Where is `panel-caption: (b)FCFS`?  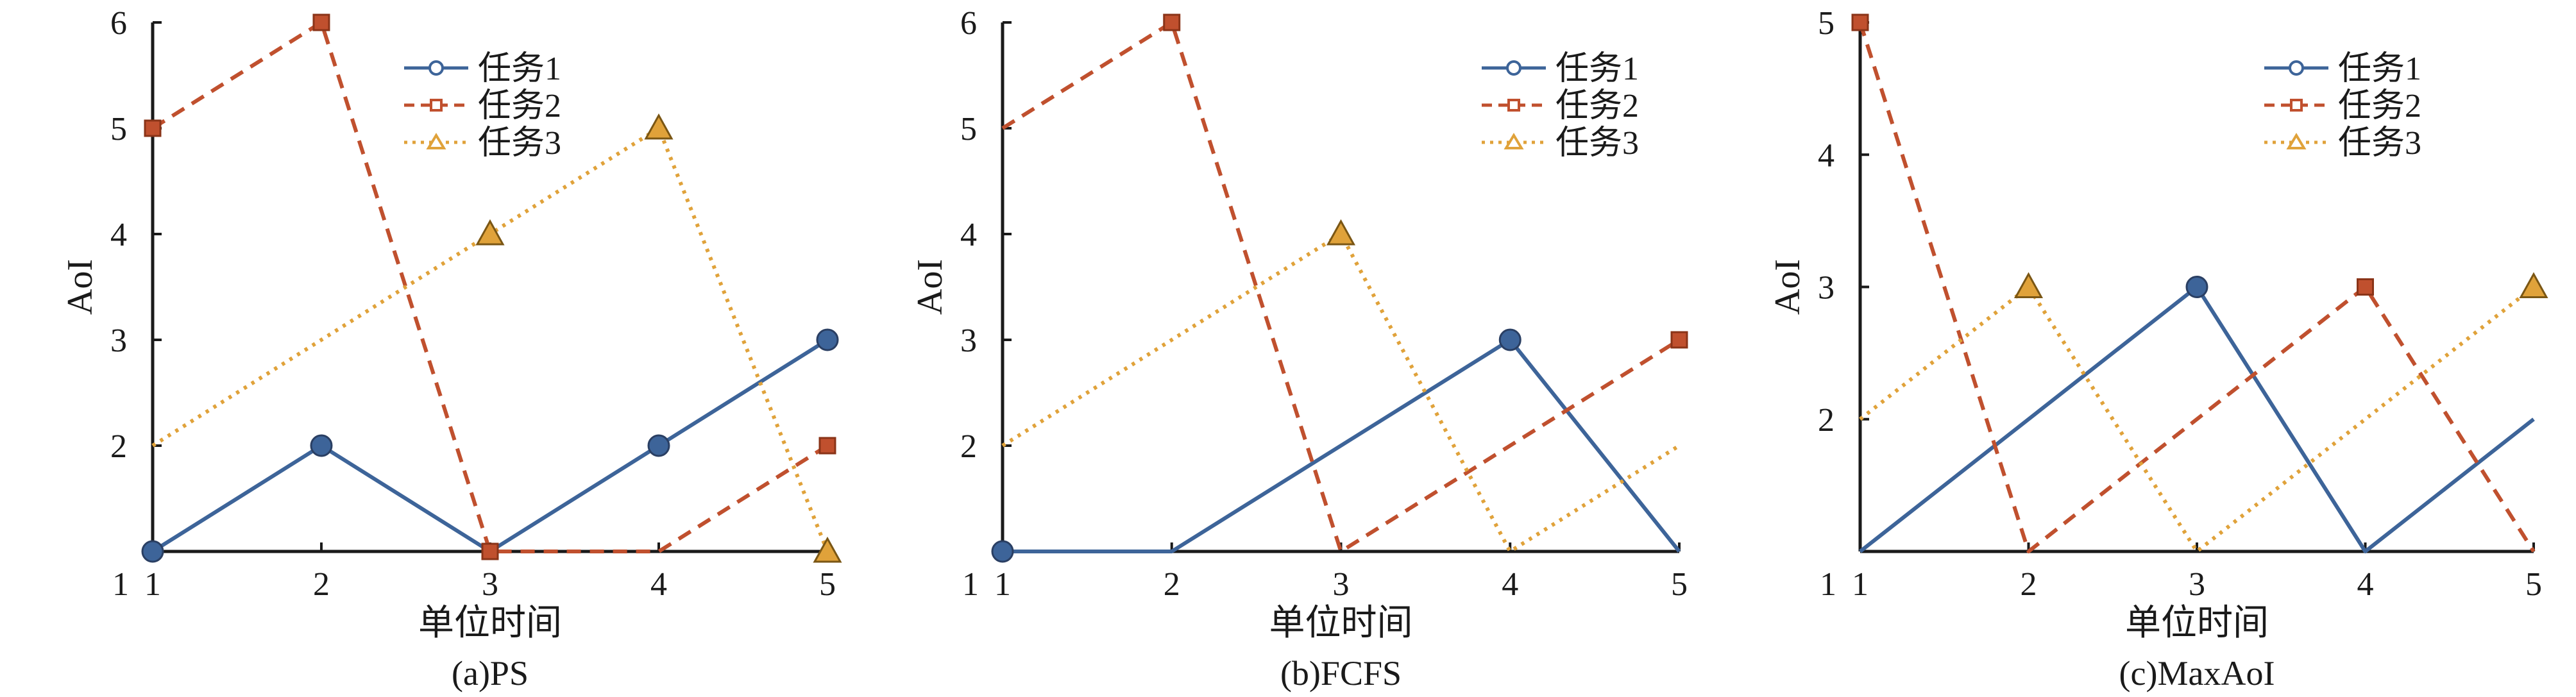
panel-caption: (b)FCFS is located at coordinates (1341, 673).